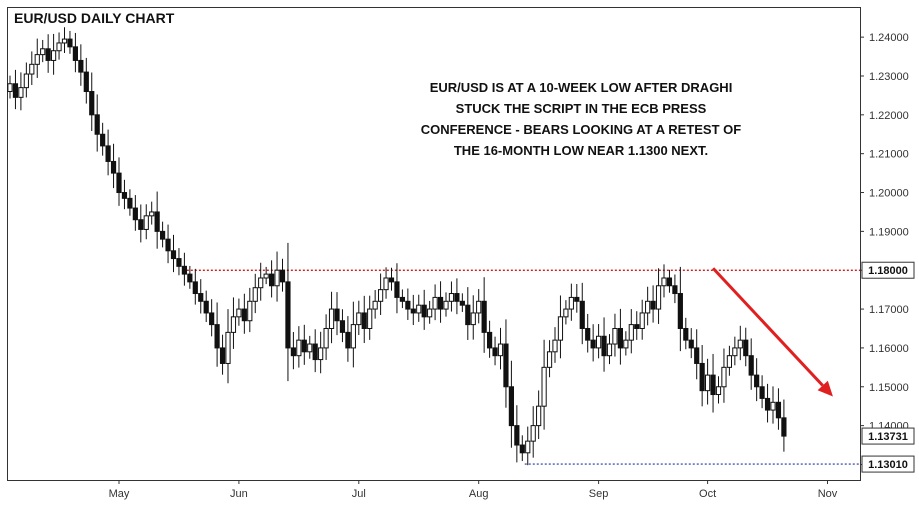 This screenshot has width=919, height=518. I want to click on trend-arrow-head, so click(825, 388).